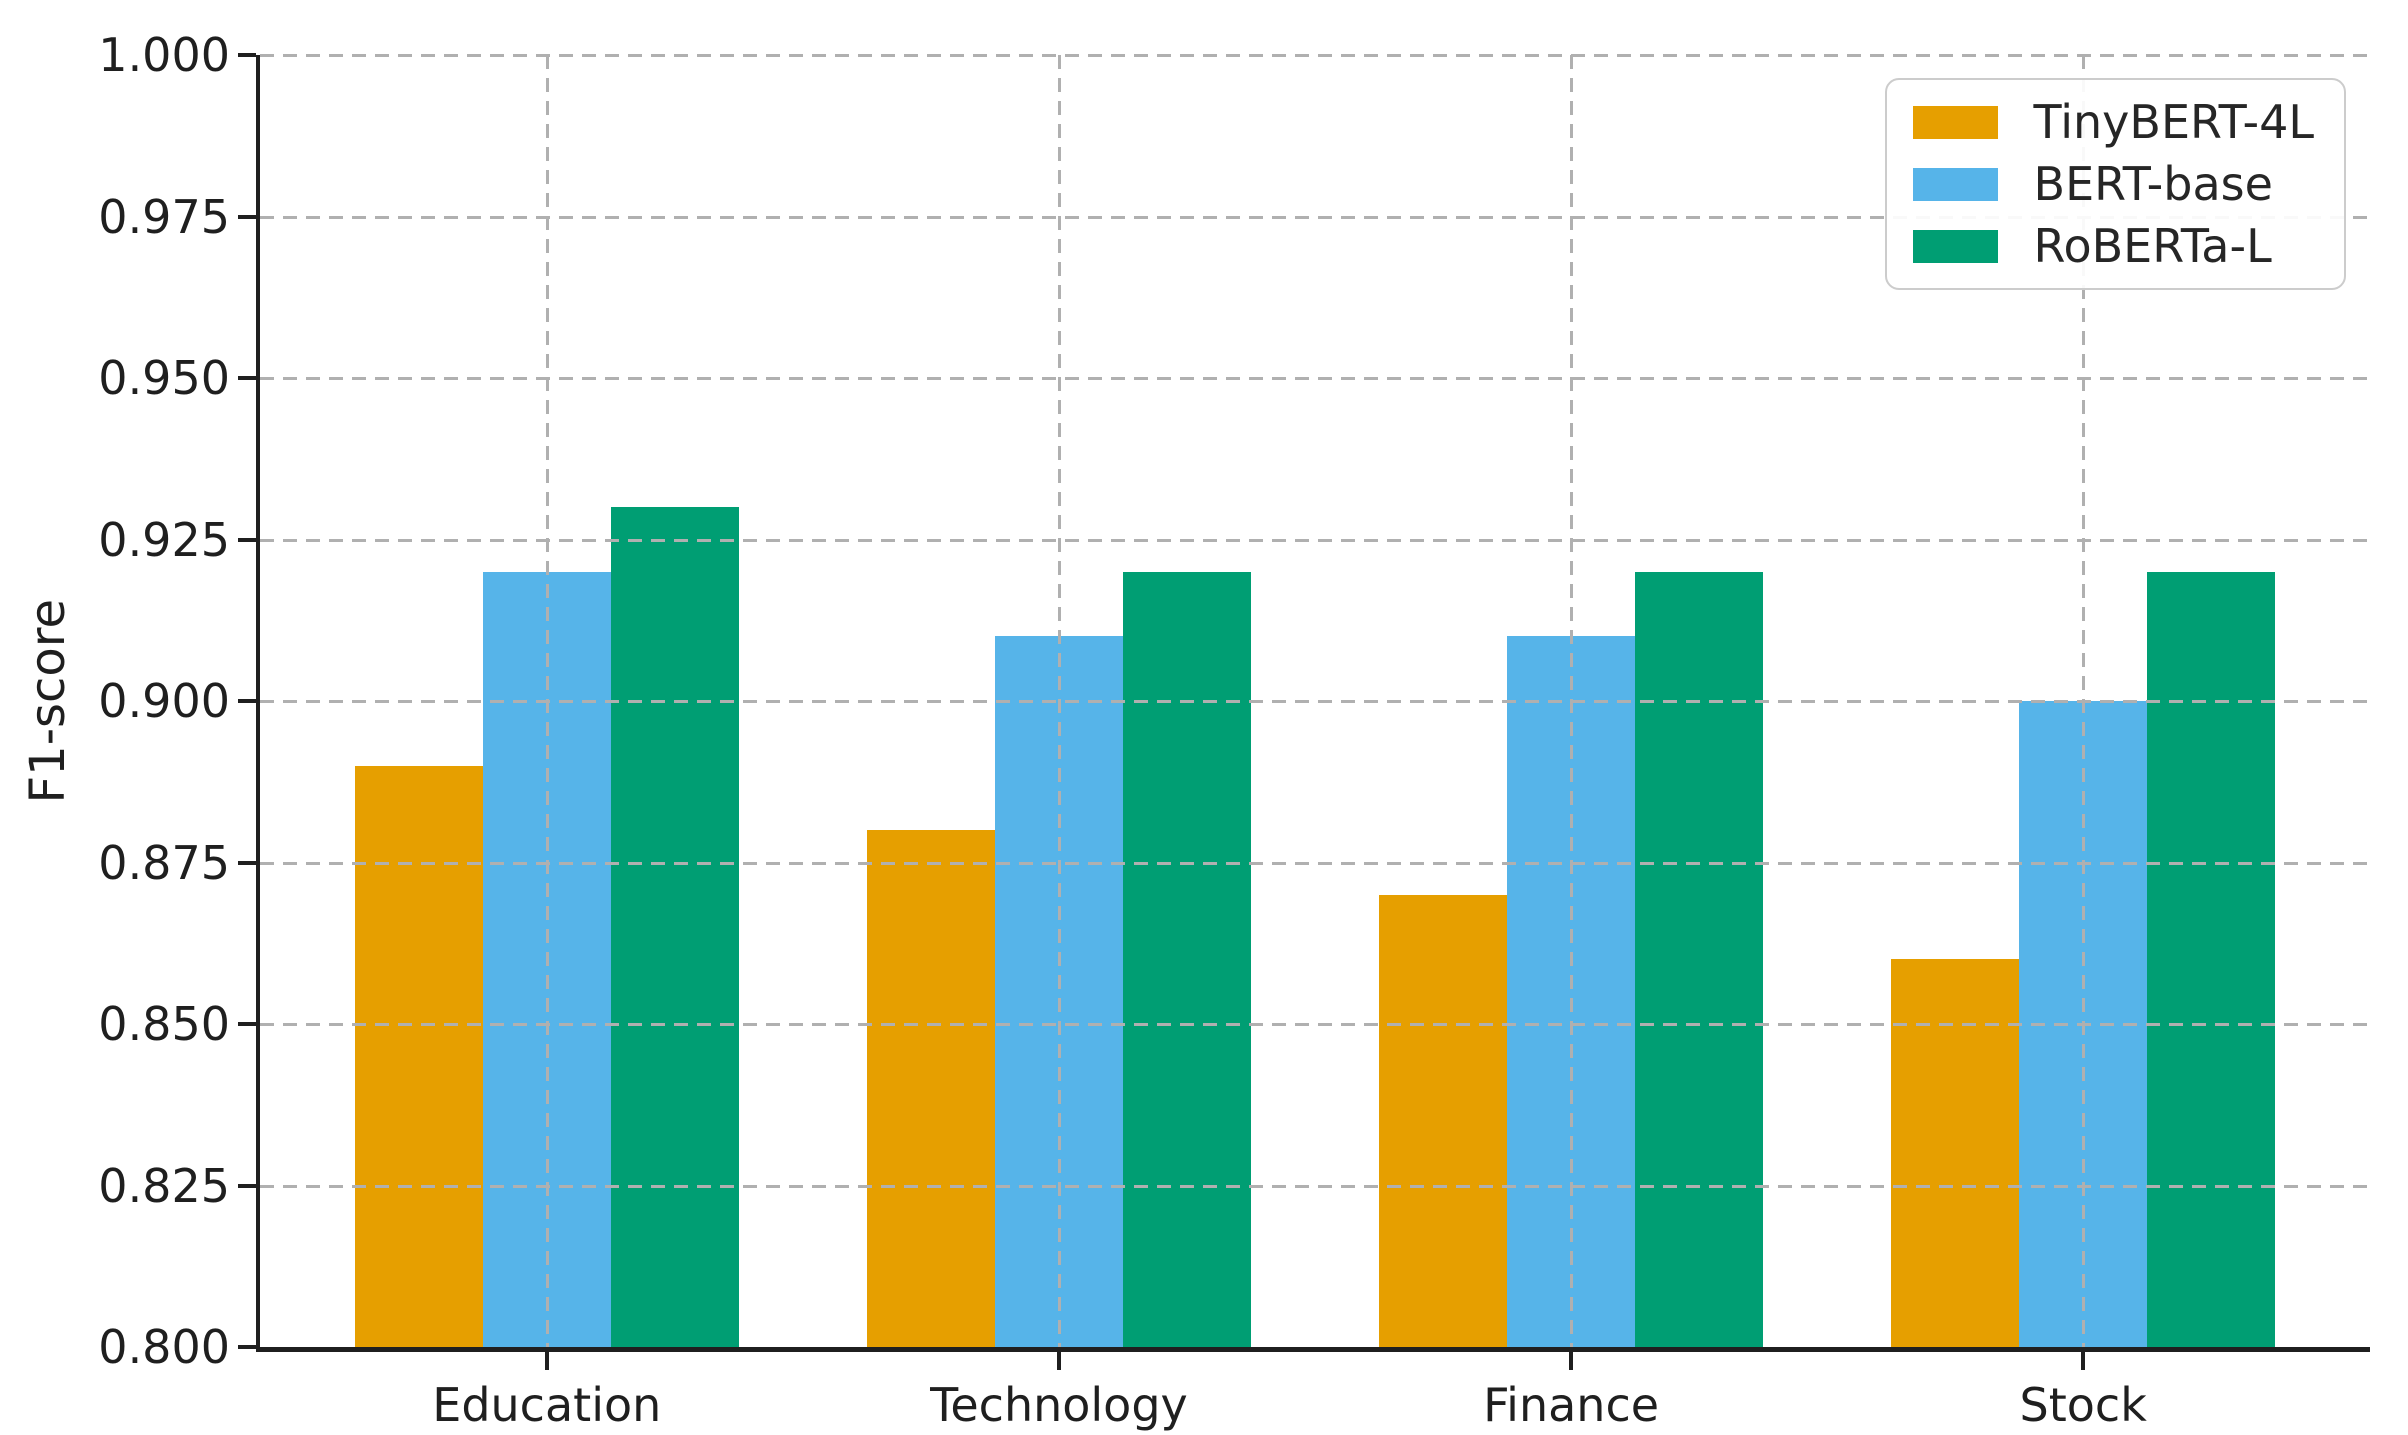  Describe the element at coordinates (1571, 1405) in the screenshot. I see `x-tick-label: Finance` at that location.